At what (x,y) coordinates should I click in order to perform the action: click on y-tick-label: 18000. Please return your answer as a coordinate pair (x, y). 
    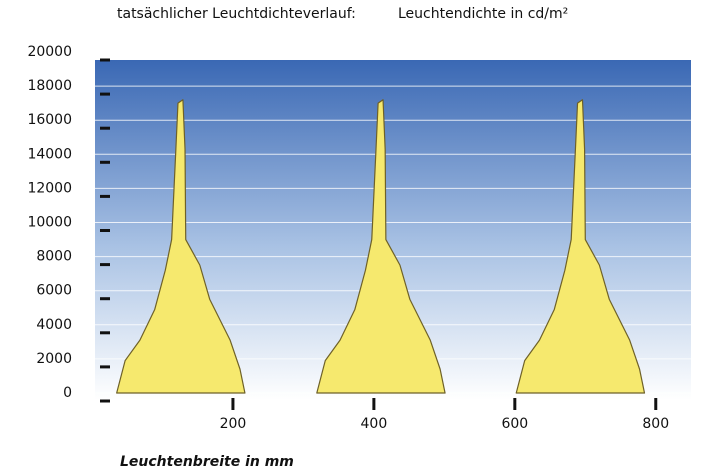
    Looking at the image, I should click on (49, 86).